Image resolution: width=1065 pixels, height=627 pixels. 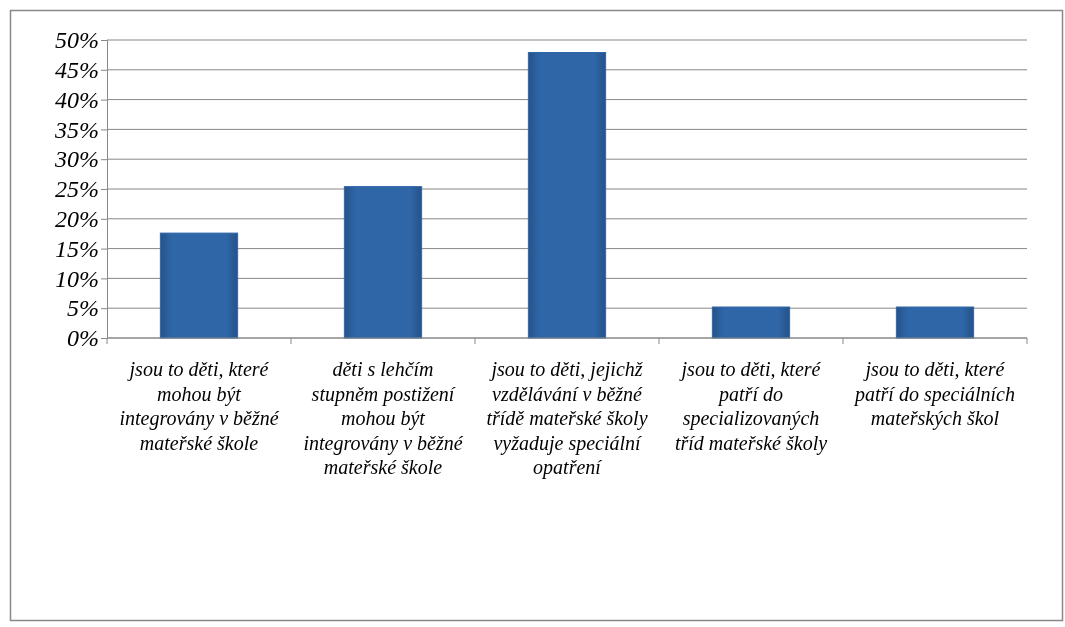 I want to click on y-tick-label: 25%, so click(x=77, y=189).